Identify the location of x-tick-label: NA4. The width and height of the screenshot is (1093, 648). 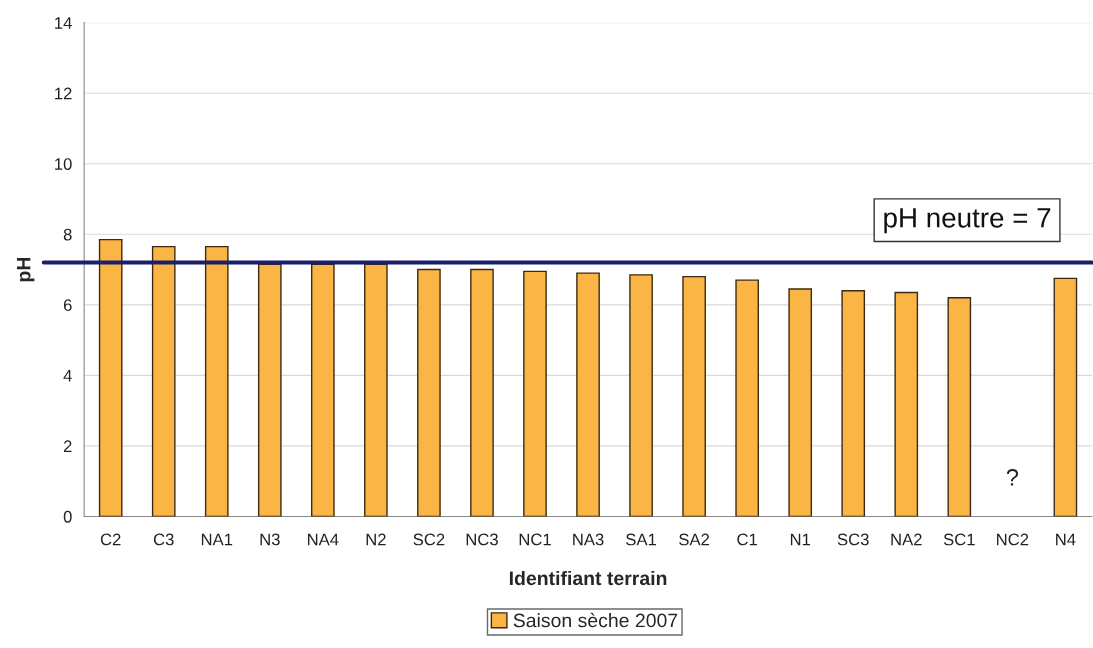
(323, 539).